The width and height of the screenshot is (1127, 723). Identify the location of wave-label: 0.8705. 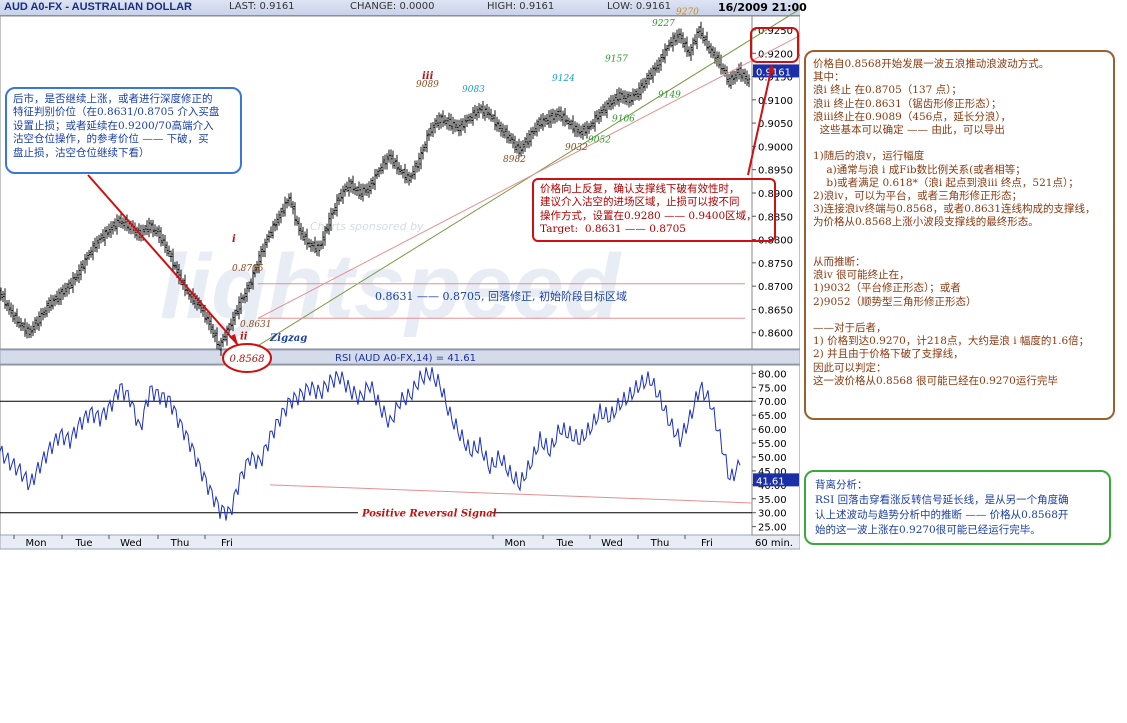
(248, 269).